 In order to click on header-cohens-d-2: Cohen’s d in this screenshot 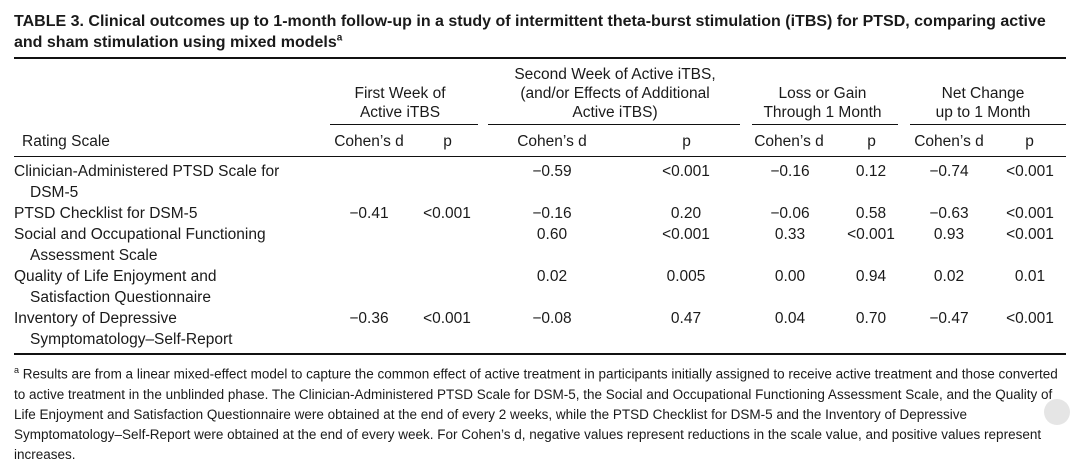, I will do `click(552, 141)`.